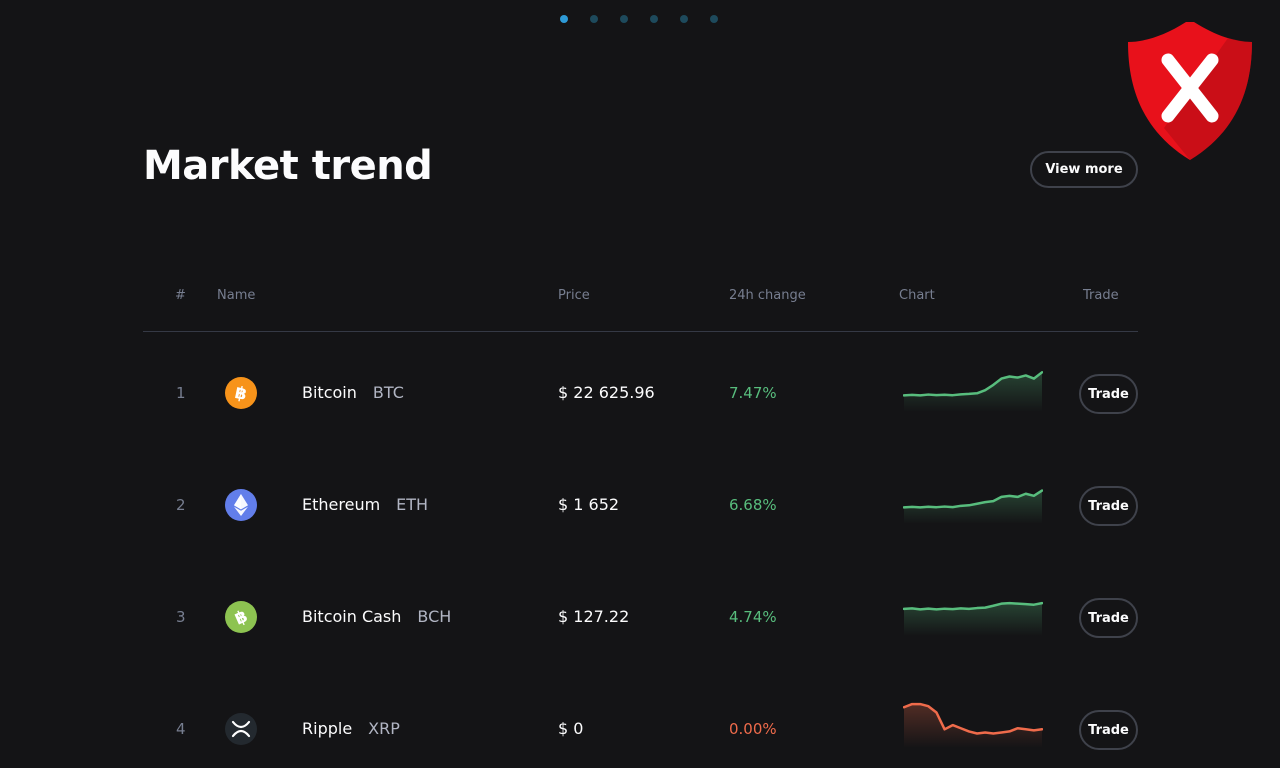 The width and height of the screenshot is (1280, 768). What do you see at coordinates (341, 504) in the screenshot?
I see `coin-name-label: Ethereum` at bounding box center [341, 504].